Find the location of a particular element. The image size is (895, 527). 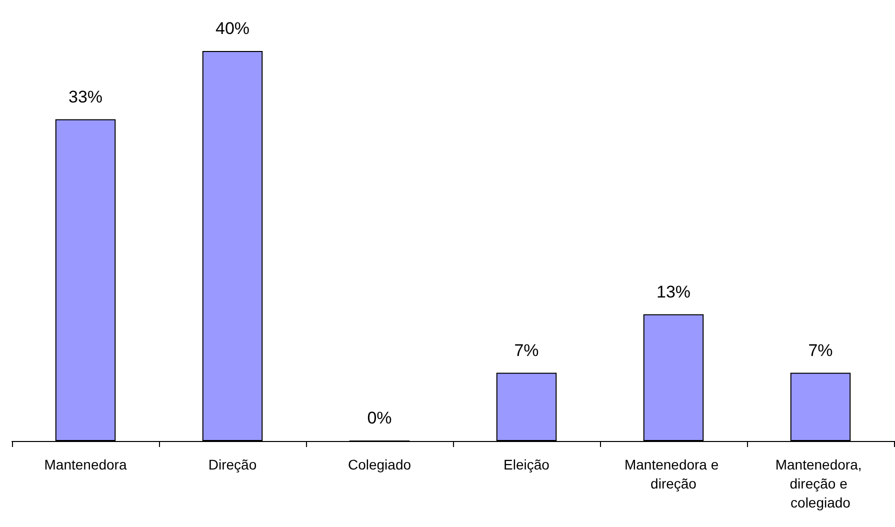

x-tick-label: Eleição is located at coordinates (527, 464).